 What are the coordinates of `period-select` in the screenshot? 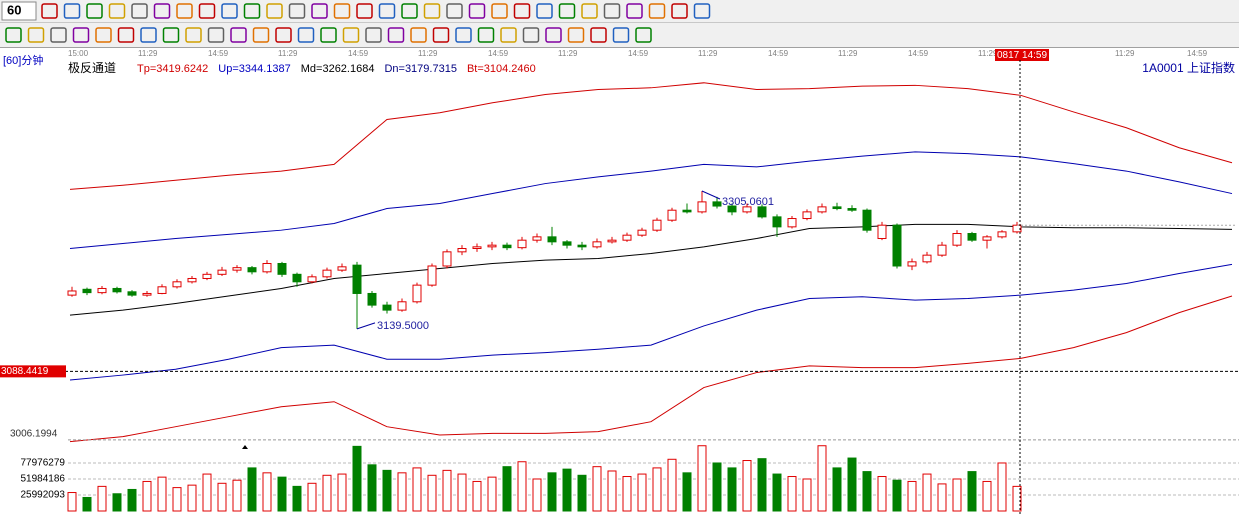 It's located at (19, 11).